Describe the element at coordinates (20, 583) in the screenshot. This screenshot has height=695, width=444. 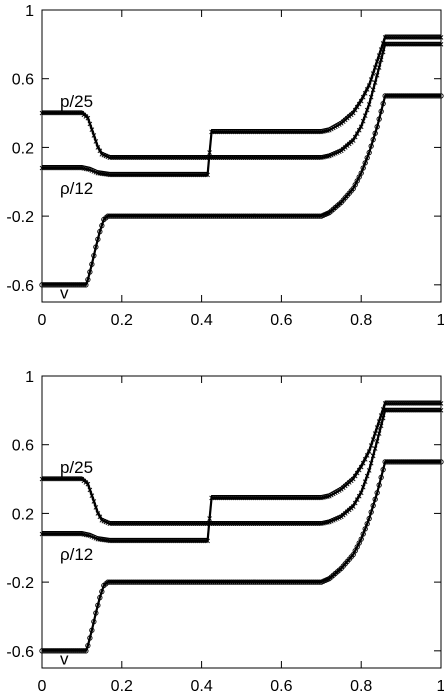
I see `y-tick-label: -0.2` at that location.